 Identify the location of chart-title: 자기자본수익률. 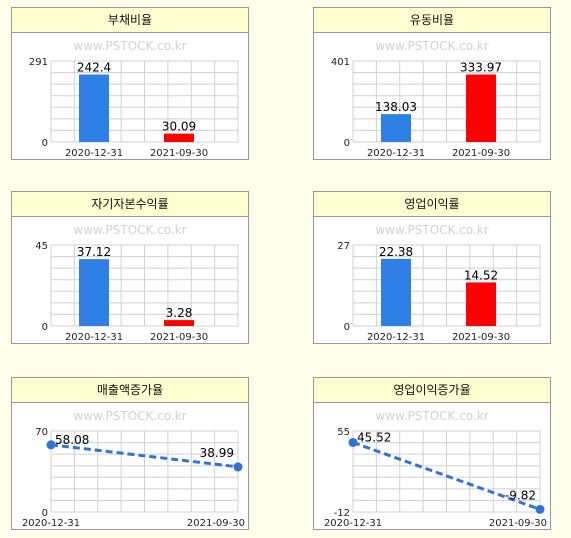
(130, 204).